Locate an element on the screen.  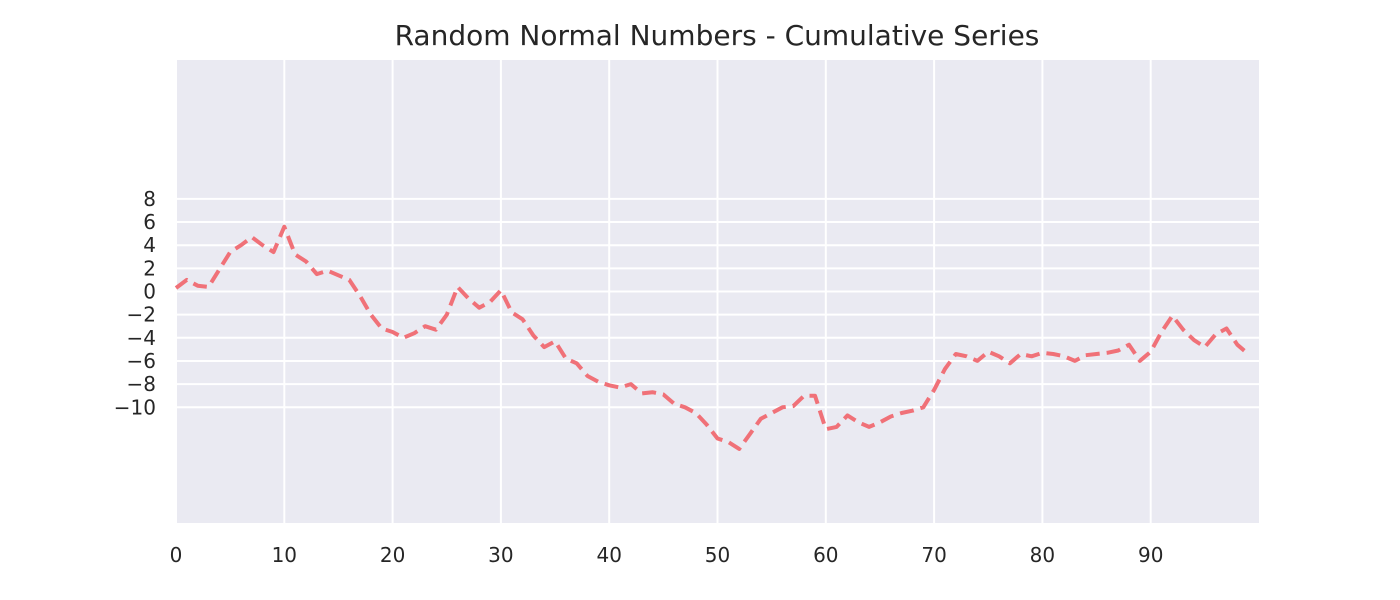
y-tick-label: −2 is located at coordinates (141, 315).